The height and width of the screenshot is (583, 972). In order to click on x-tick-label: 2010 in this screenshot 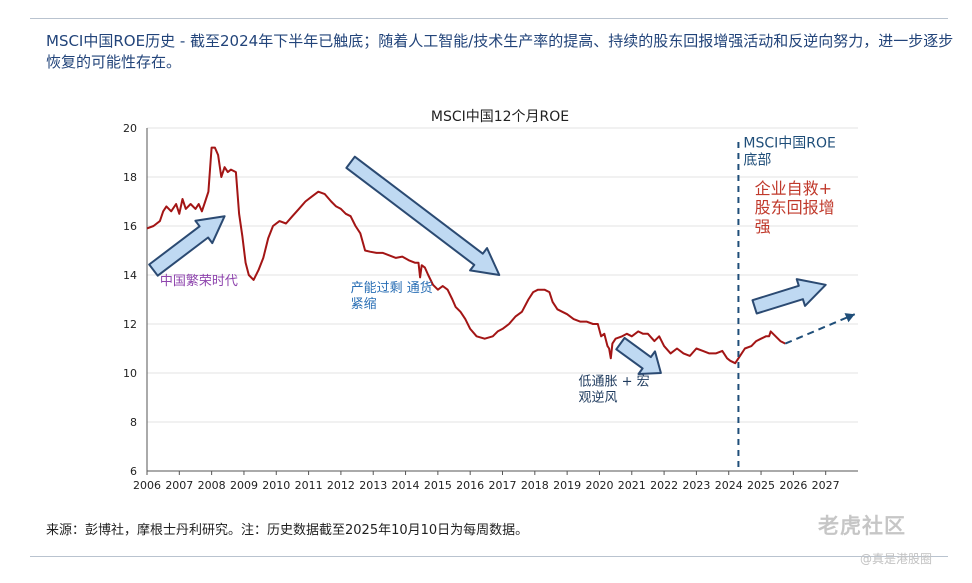, I will do `click(276, 485)`.